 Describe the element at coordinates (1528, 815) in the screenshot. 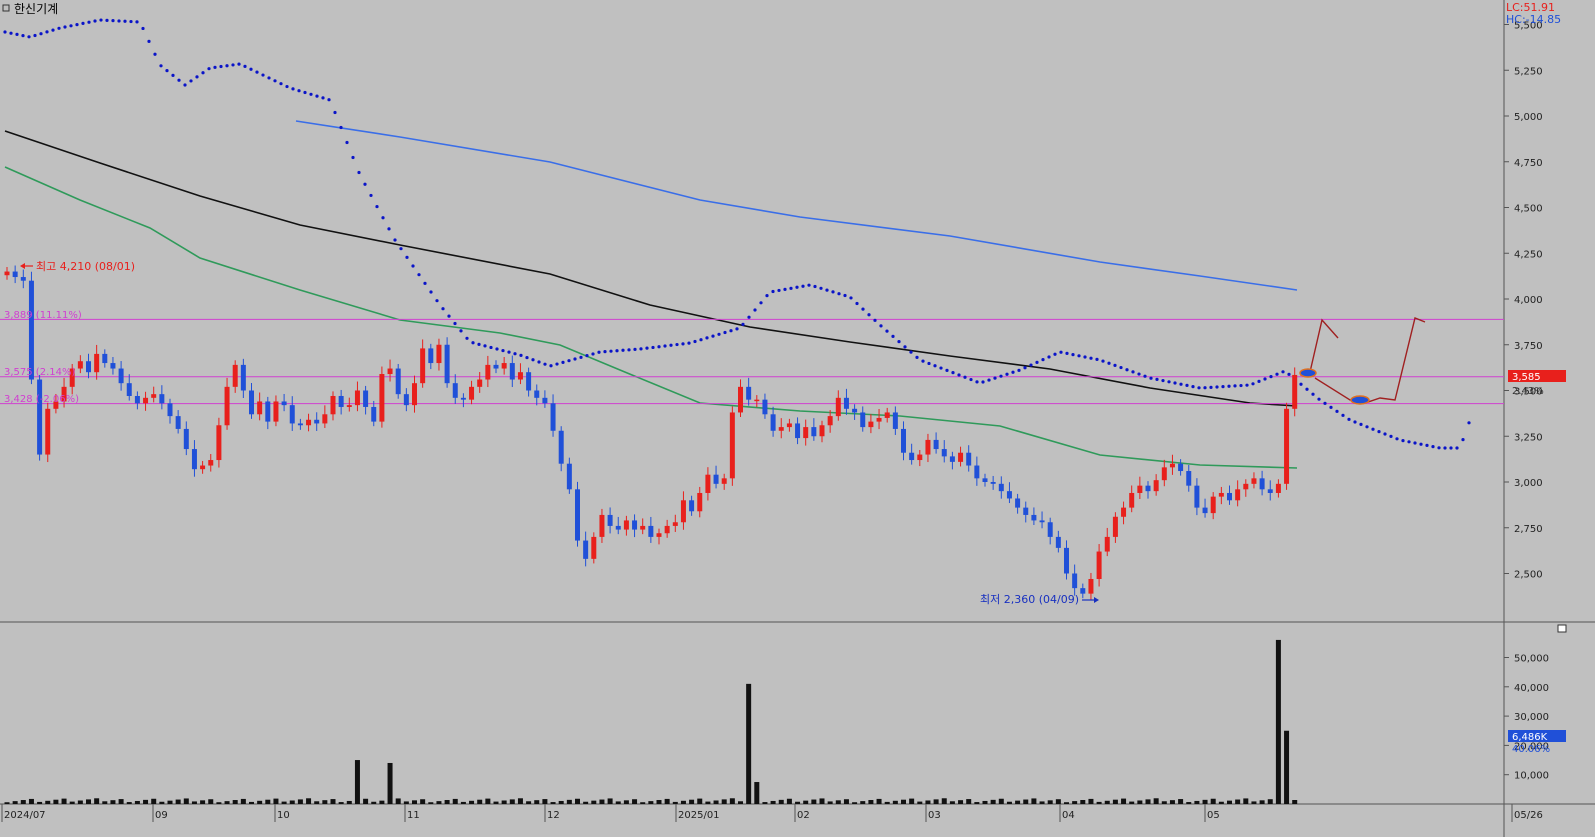

I see `date-tick-label: 05/26` at that location.